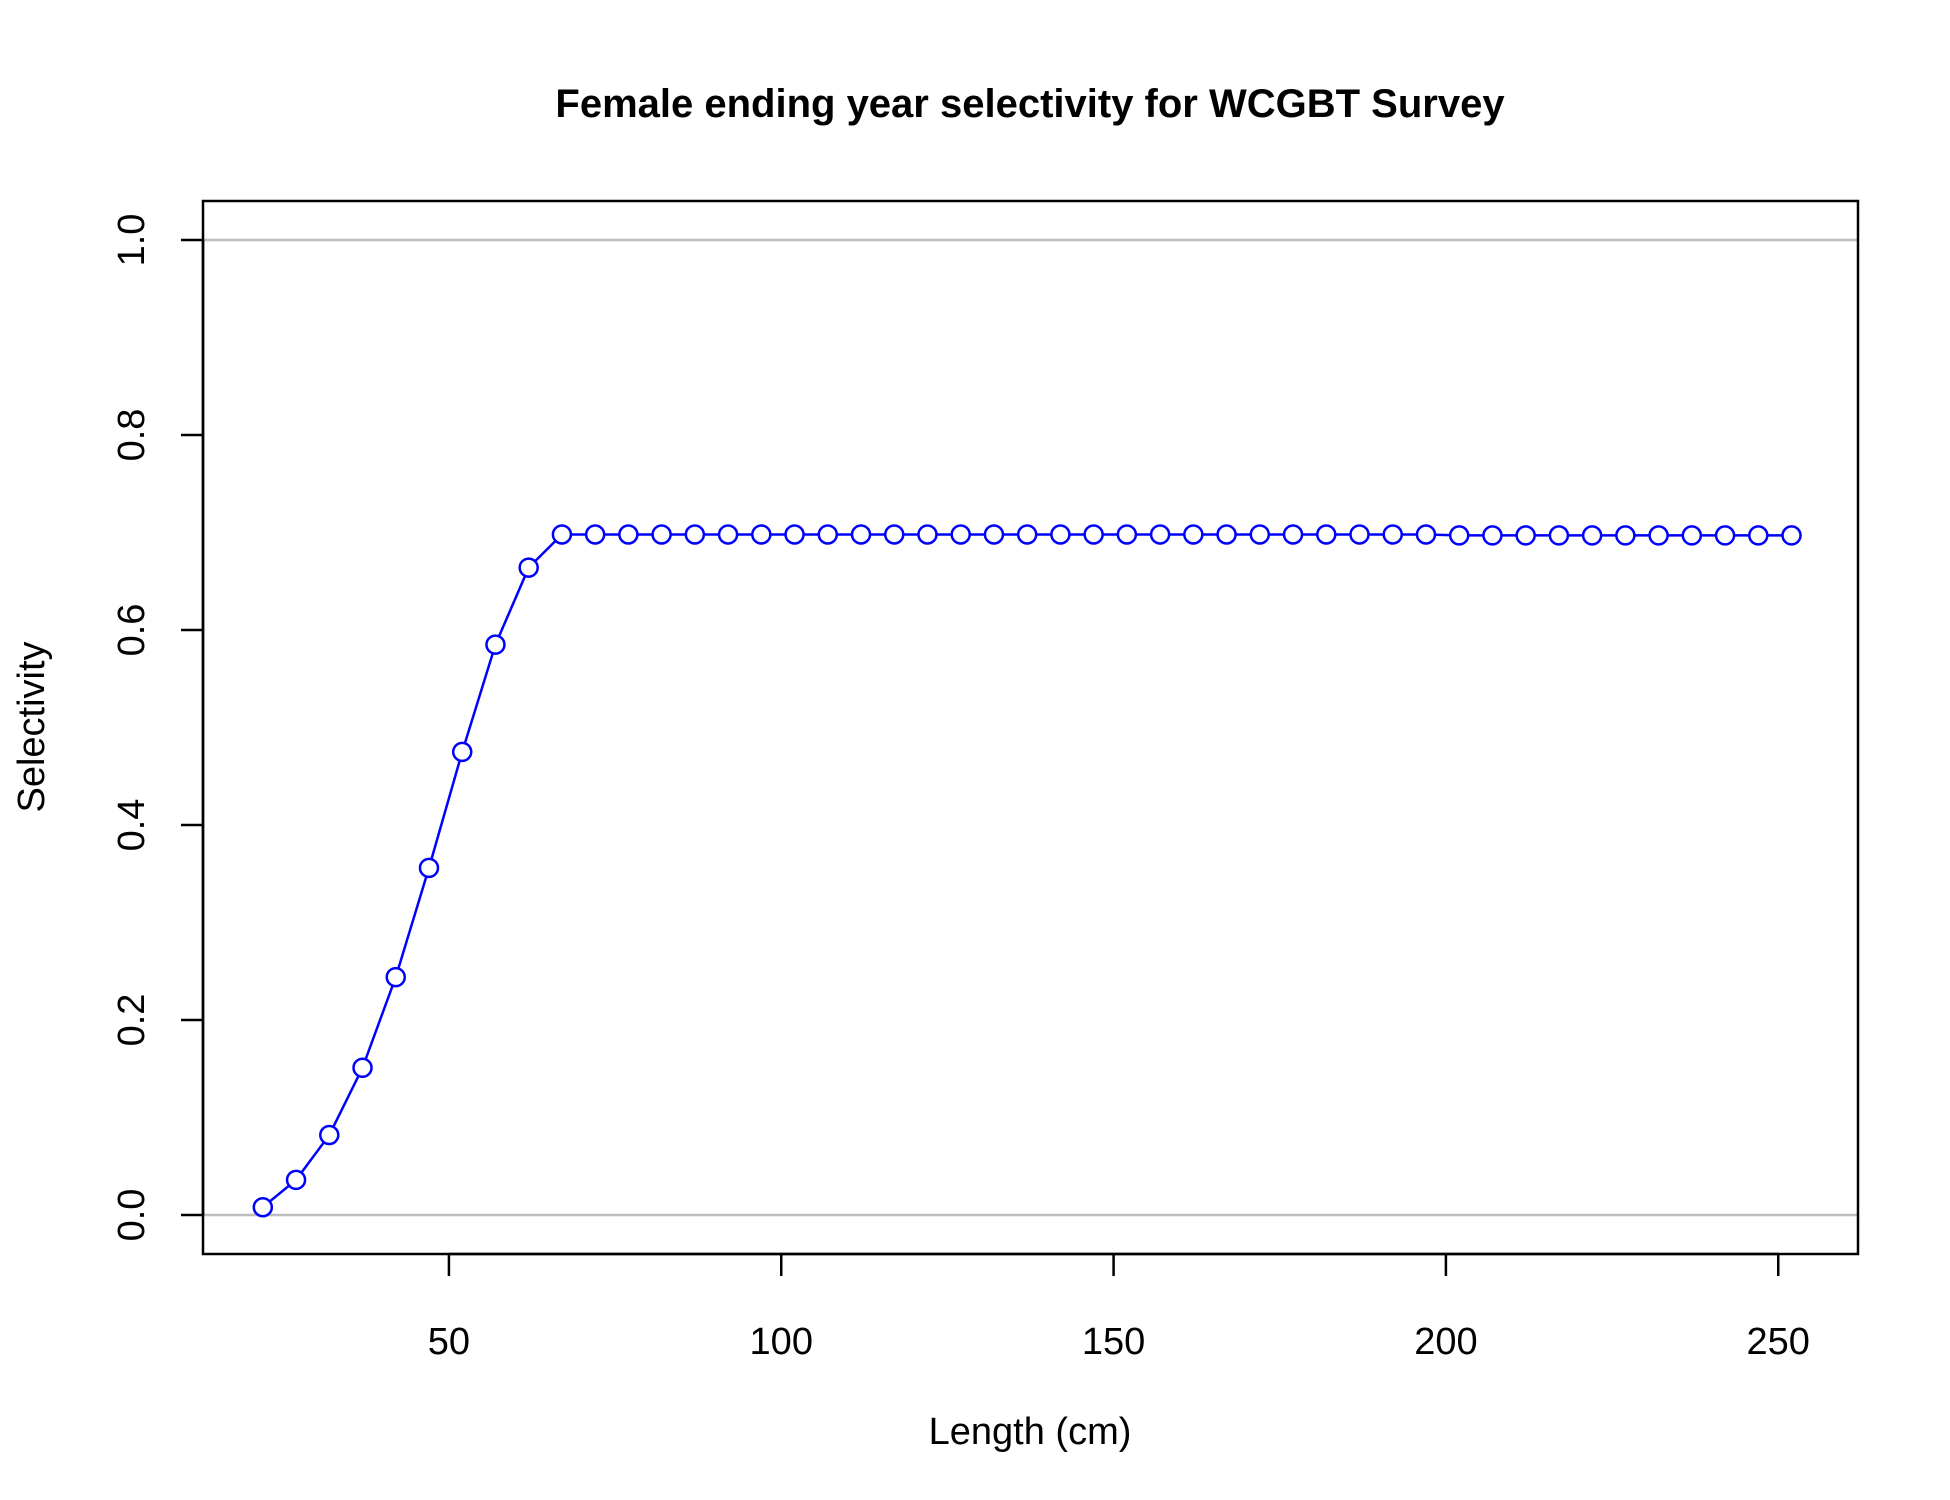  I want to click on y-tick-label: 0.6, so click(132, 630).